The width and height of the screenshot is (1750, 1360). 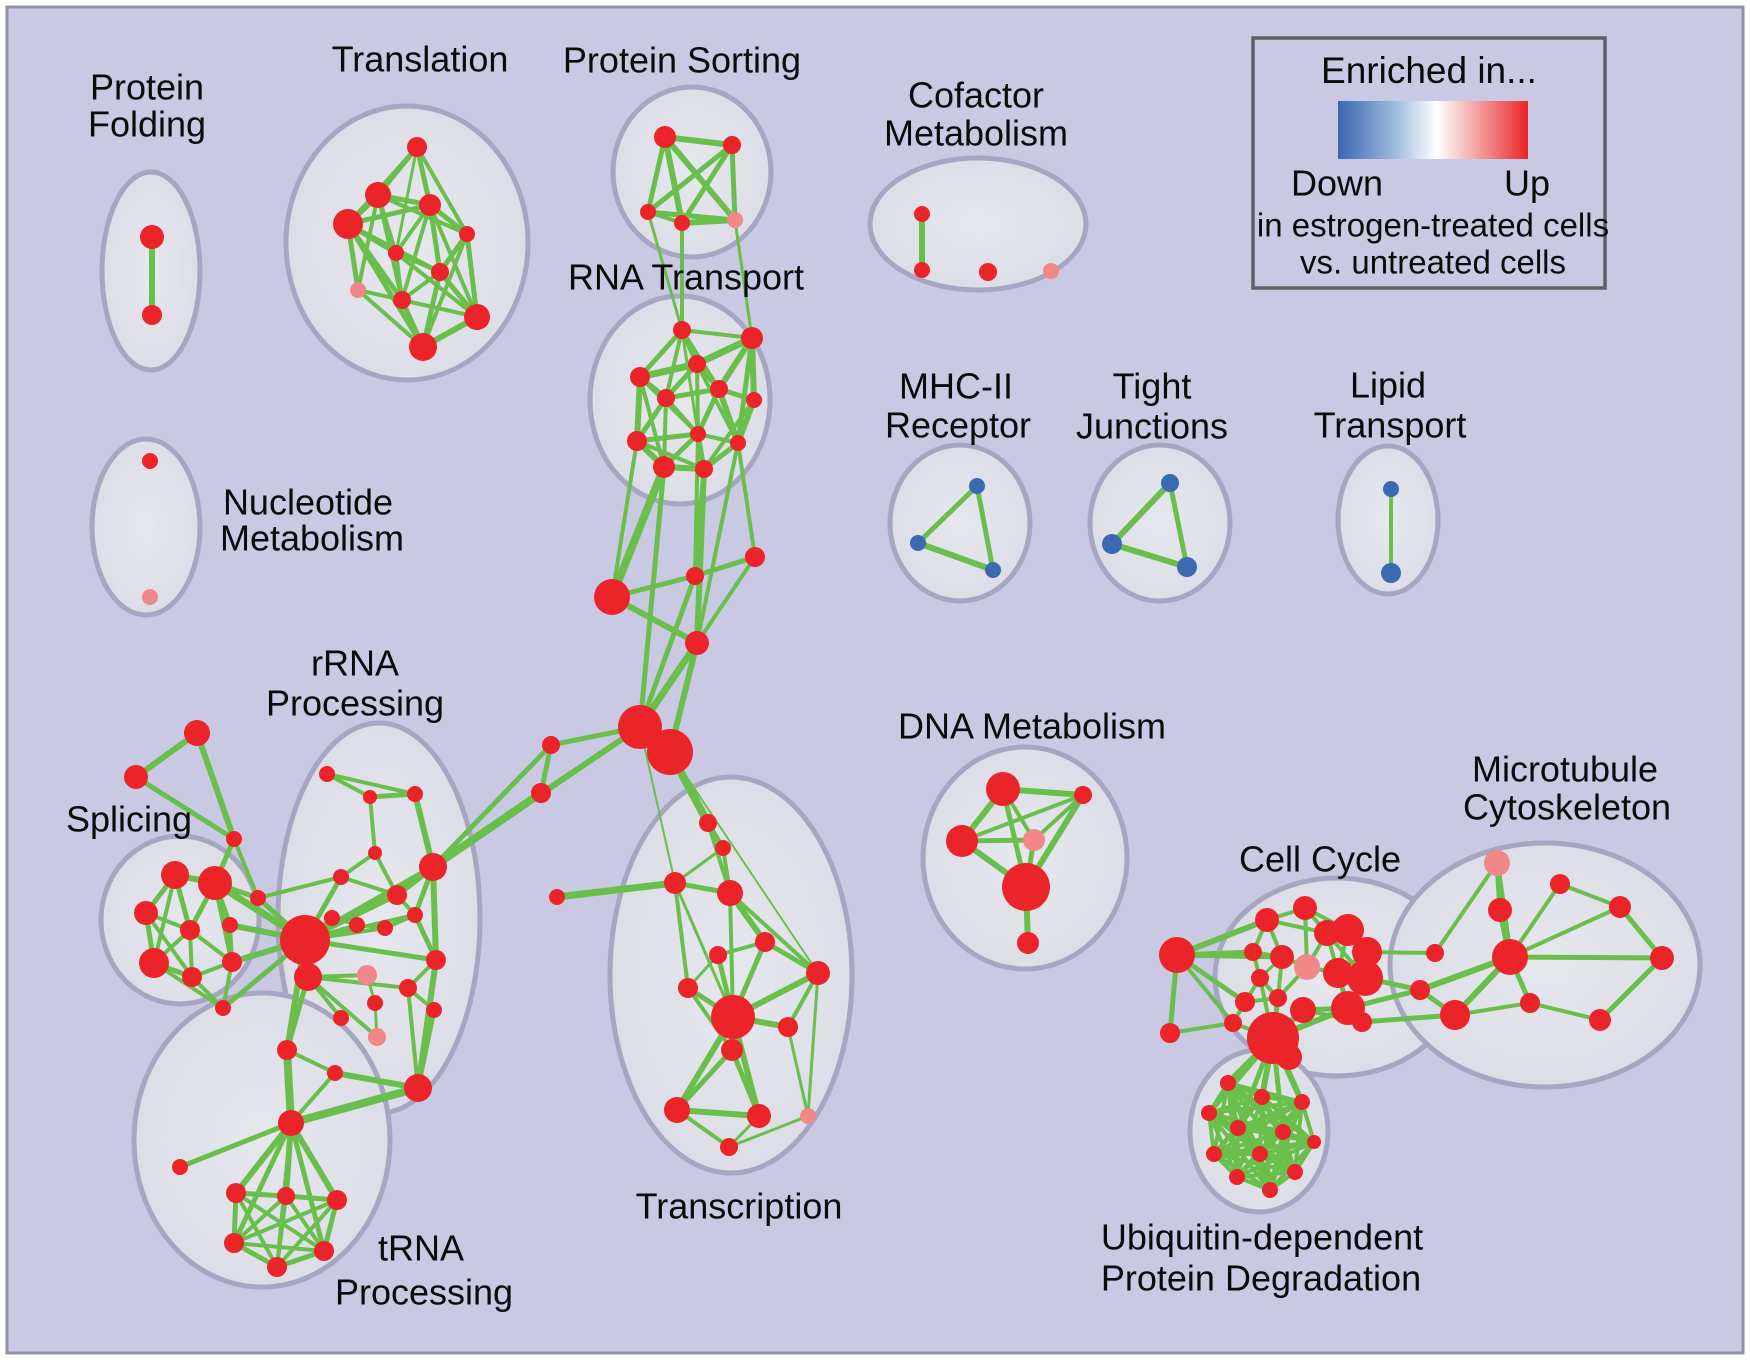 I want to click on gene-set-node-t6, so click(x=440, y=272).